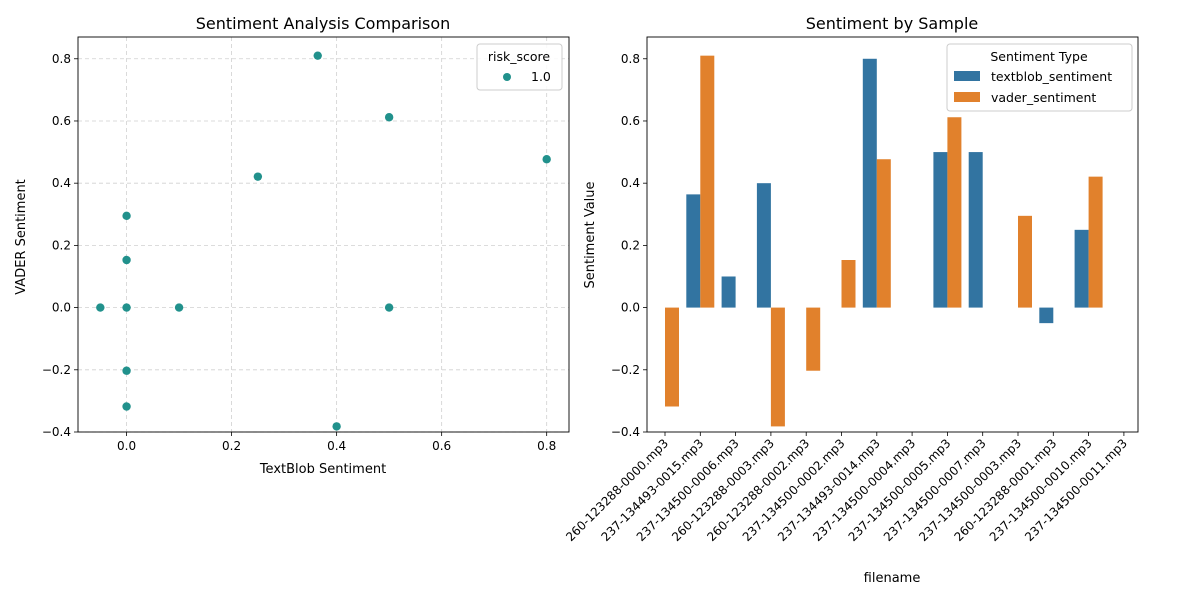 This screenshot has width=1200, height=600. What do you see at coordinates (519, 56) in the screenshot?
I see `scatter-legend-title: risk_score` at bounding box center [519, 56].